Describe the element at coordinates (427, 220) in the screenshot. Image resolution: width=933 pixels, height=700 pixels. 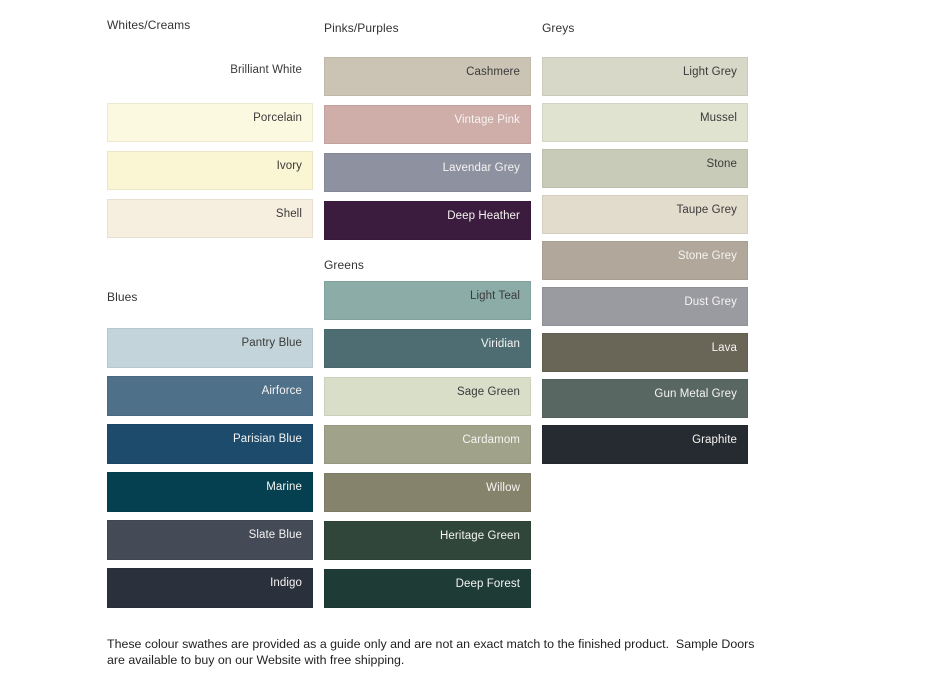
I see `swatch-deep-heather: Deep Heather` at that location.